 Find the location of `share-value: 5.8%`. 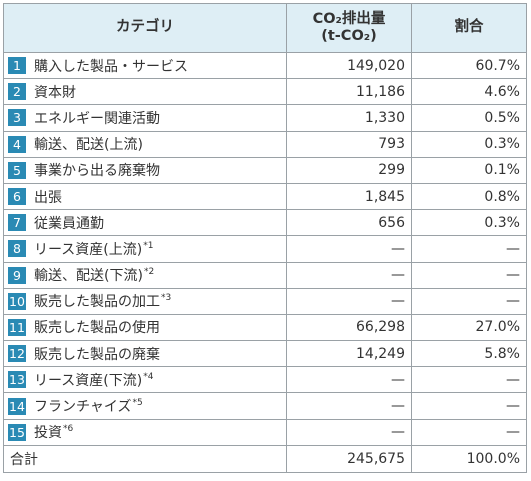

share-value: 5.8% is located at coordinates (469, 354).